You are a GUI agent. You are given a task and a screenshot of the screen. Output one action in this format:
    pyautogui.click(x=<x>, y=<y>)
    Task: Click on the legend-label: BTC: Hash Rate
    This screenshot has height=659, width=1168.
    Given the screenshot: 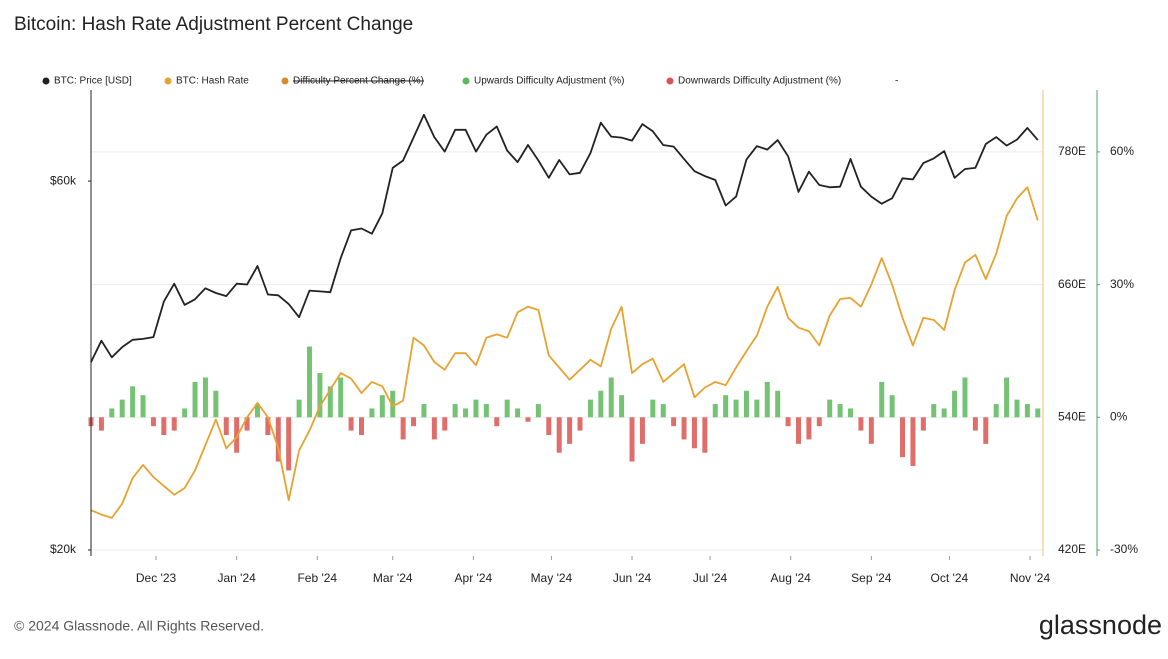 What is the action you would take?
    pyautogui.click(x=212, y=81)
    